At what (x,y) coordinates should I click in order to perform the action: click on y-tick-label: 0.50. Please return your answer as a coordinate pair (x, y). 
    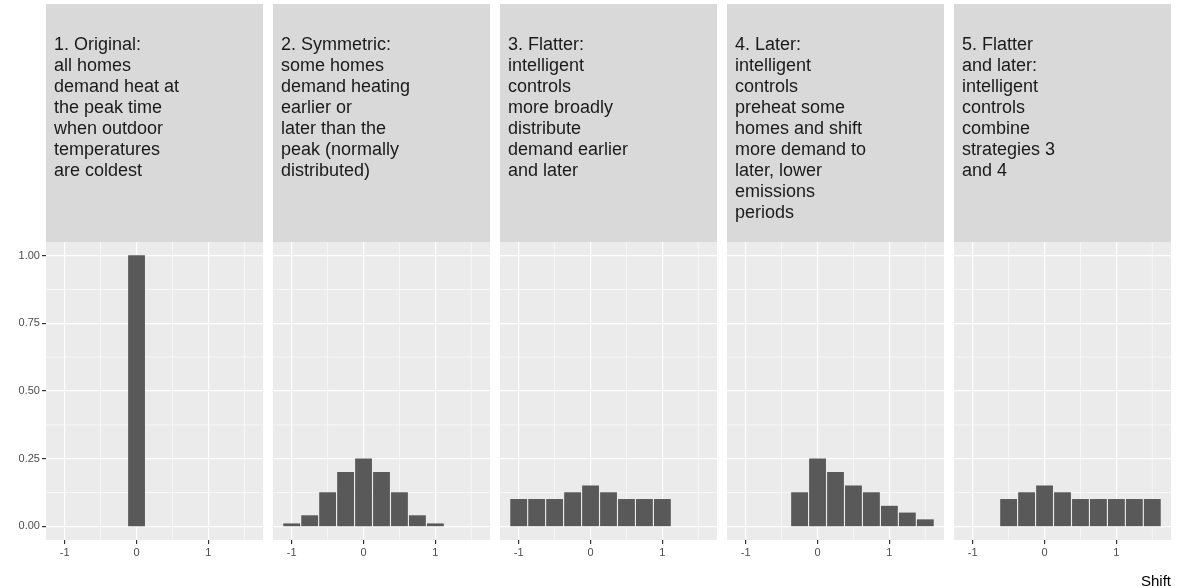
    Looking at the image, I should click on (29, 390).